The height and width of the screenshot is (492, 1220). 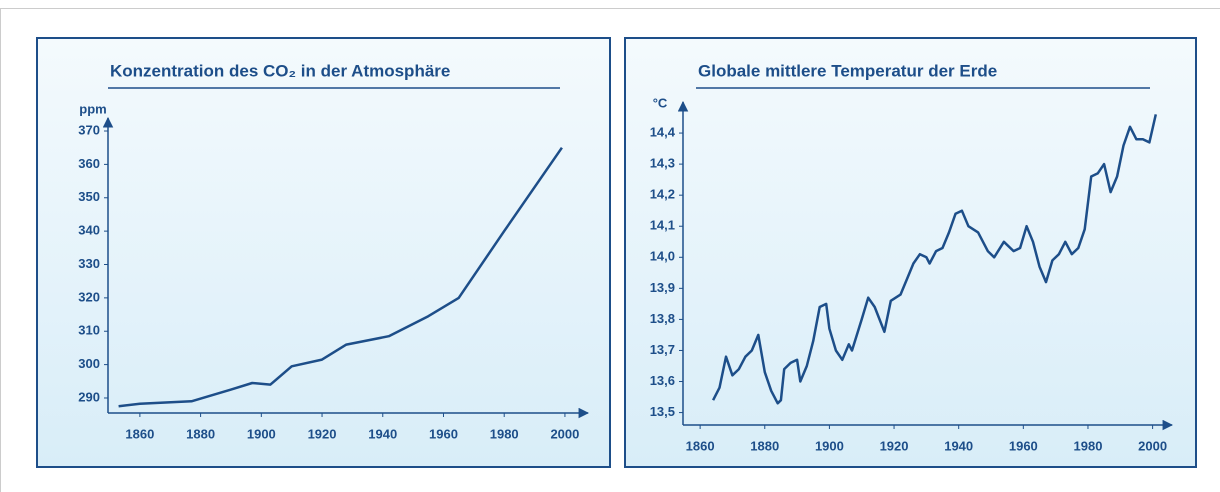 I want to click on y-tick-label: 14,1, so click(x=662, y=225).